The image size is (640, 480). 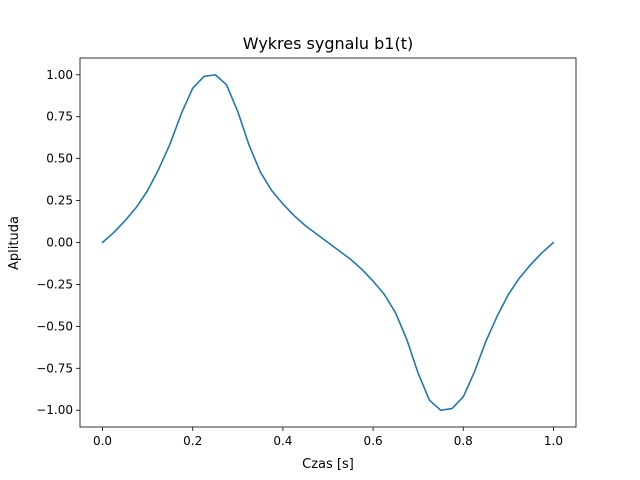 I want to click on x-tick-label: 0.6, so click(x=373, y=441).